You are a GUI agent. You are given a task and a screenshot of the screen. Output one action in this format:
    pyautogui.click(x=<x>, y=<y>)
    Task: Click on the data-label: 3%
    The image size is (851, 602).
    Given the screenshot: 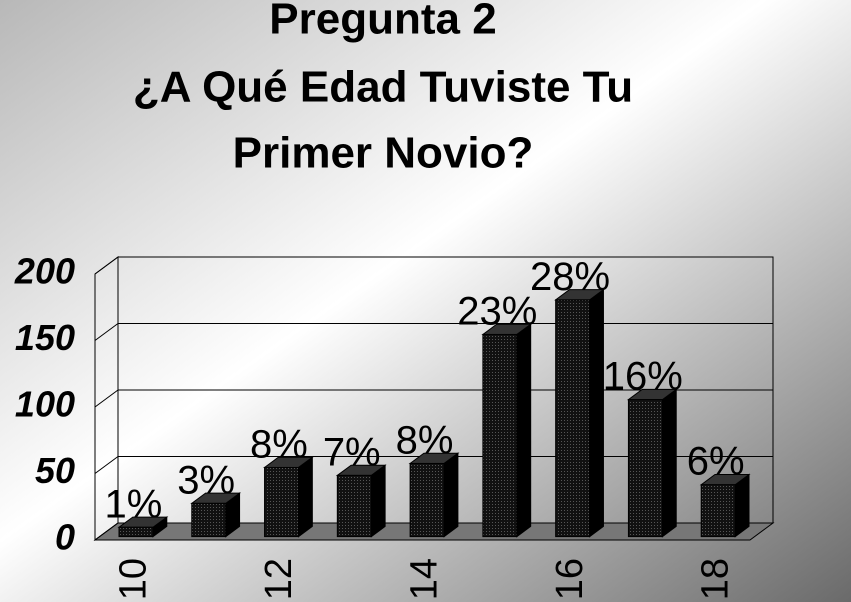 What is the action you would take?
    pyautogui.click(x=206, y=480)
    